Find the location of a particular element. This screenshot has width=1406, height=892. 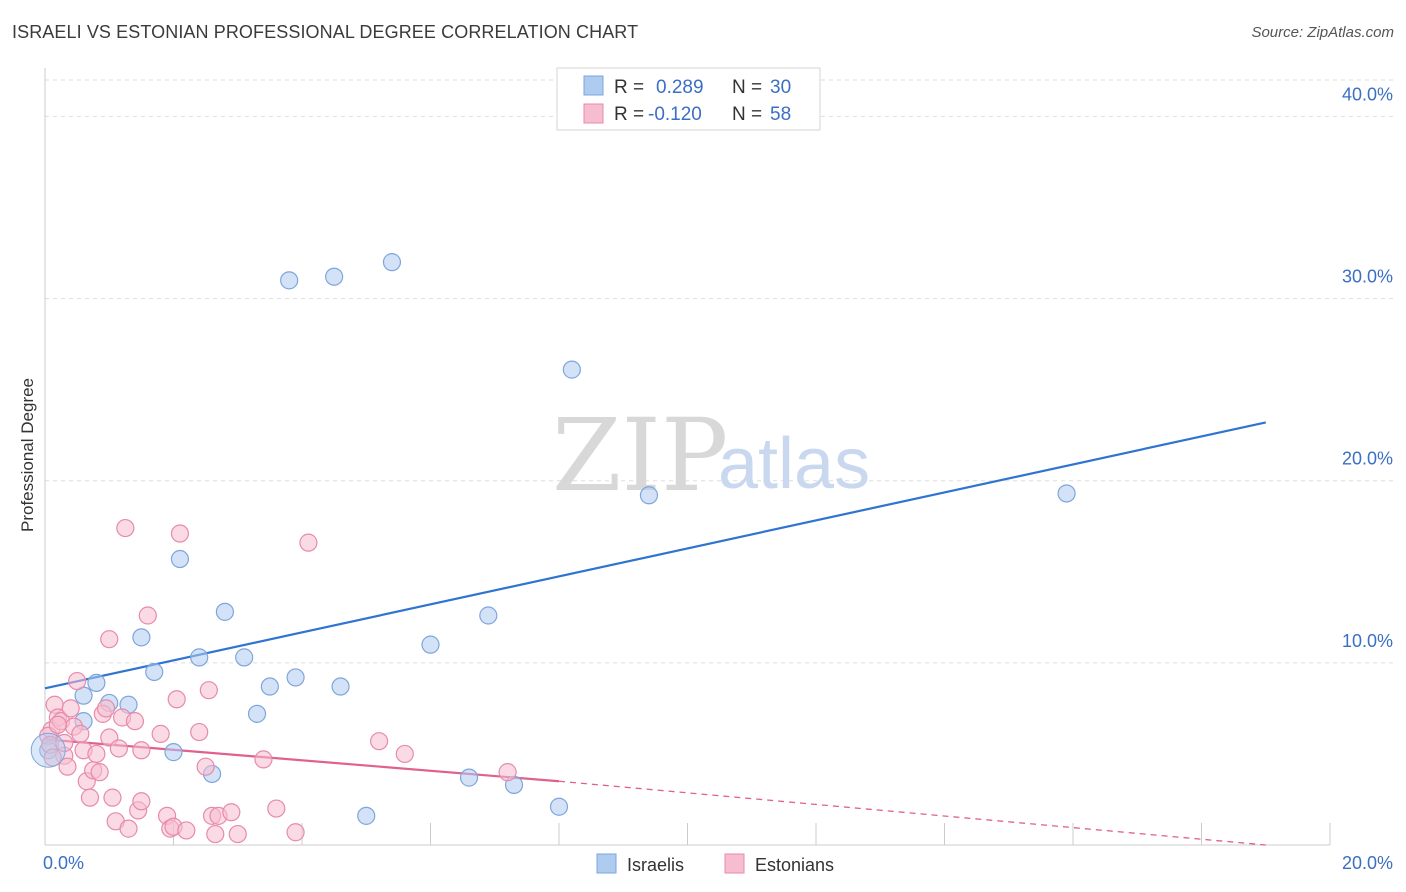

y-axis-label: Professional Degree is located at coordinates (27, 455).